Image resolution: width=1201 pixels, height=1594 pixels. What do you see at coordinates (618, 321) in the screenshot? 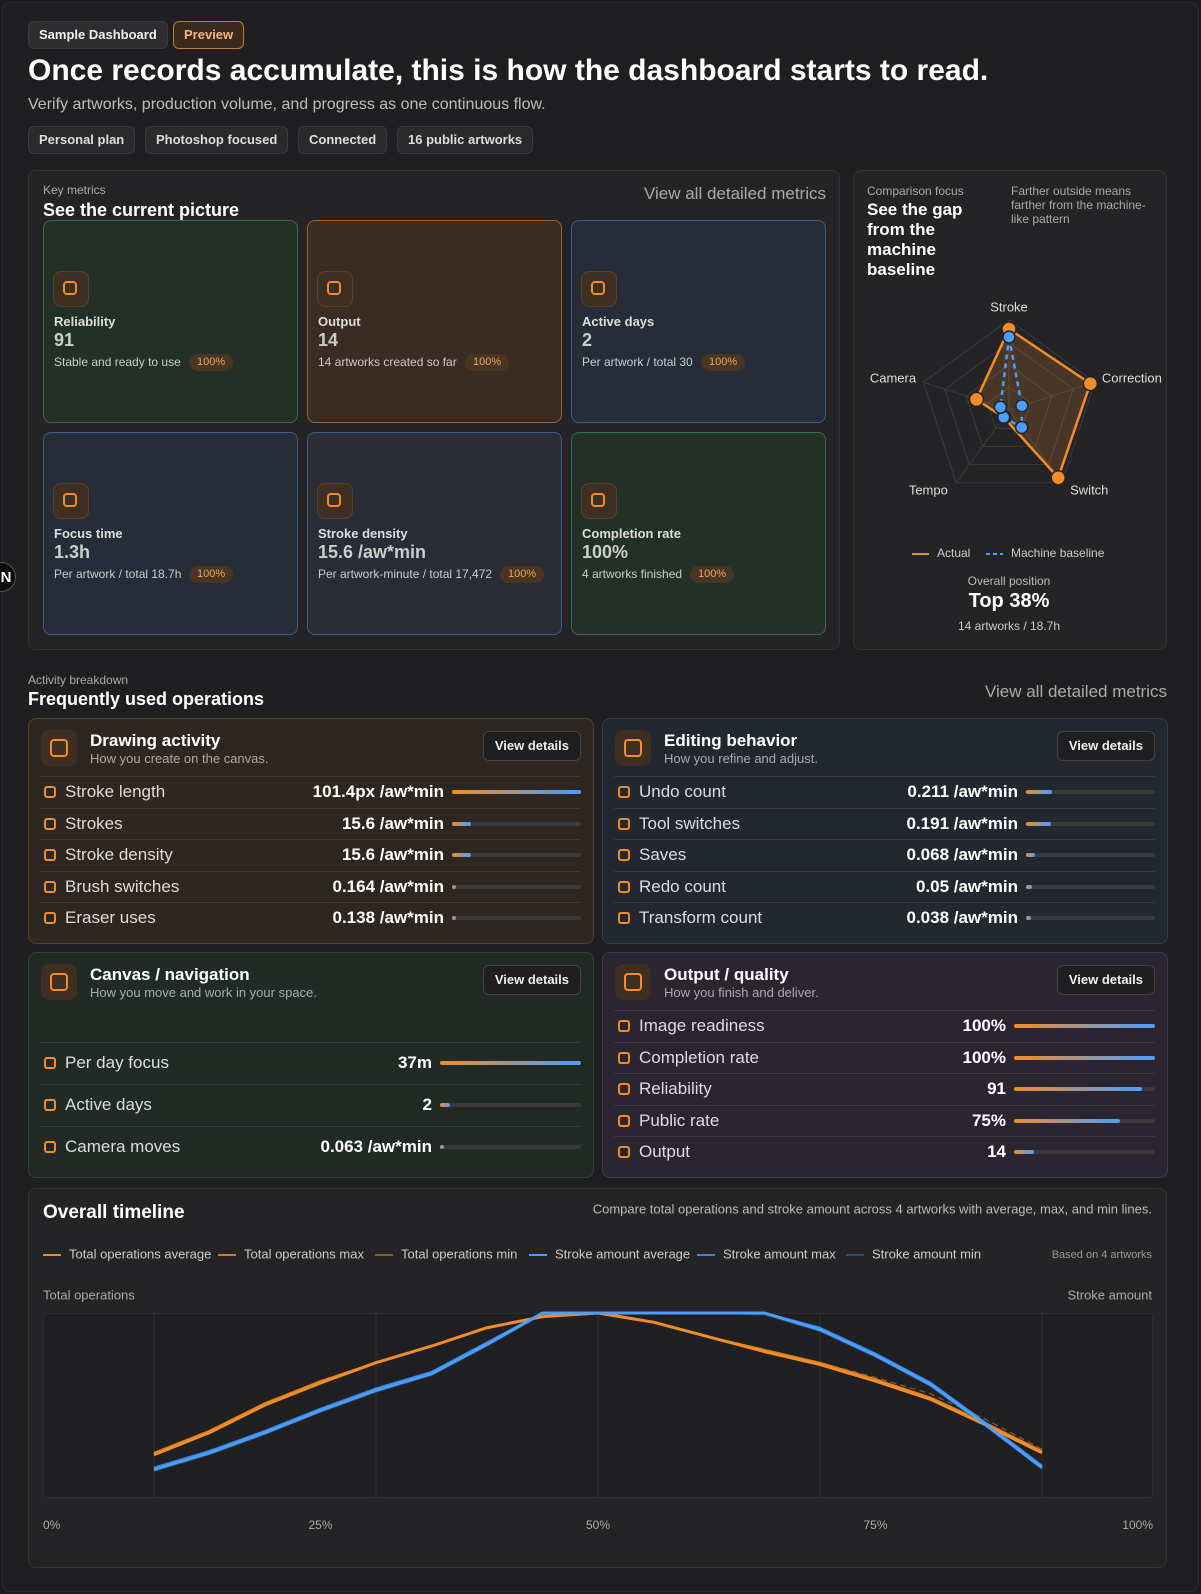
I see `metric-name: Active days` at bounding box center [618, 321].